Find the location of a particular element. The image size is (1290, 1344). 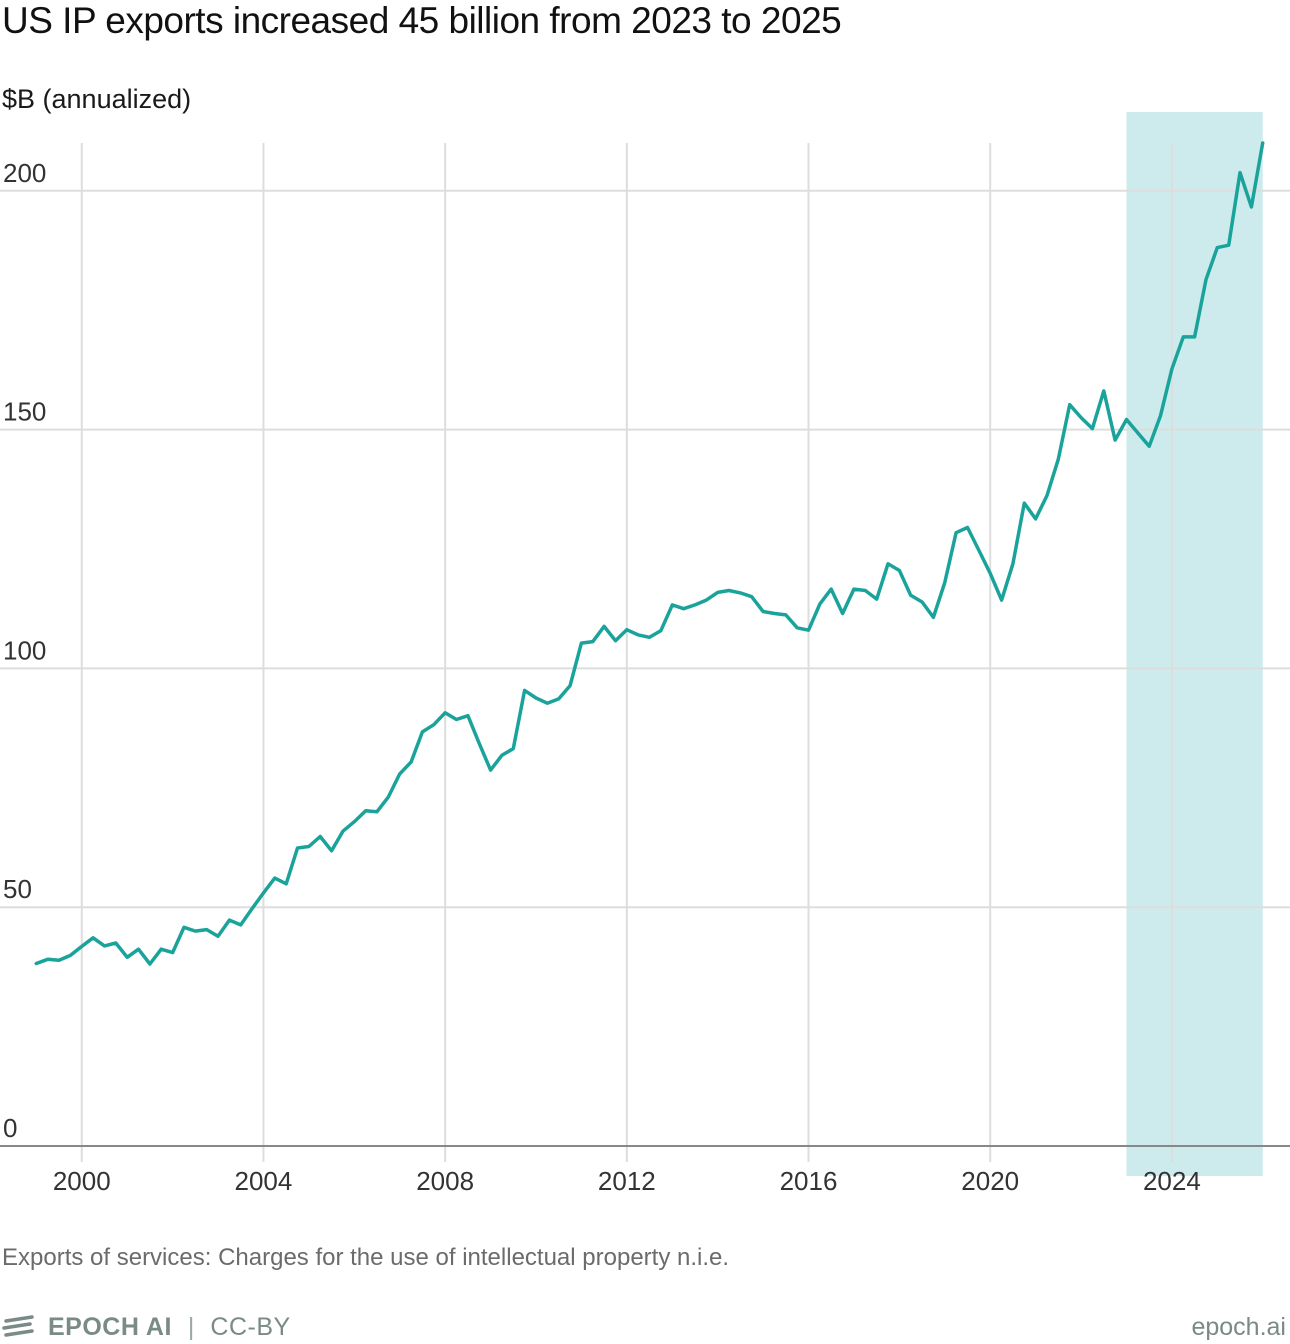

y-tick-label: 50 is located at coordinates (17, 889).